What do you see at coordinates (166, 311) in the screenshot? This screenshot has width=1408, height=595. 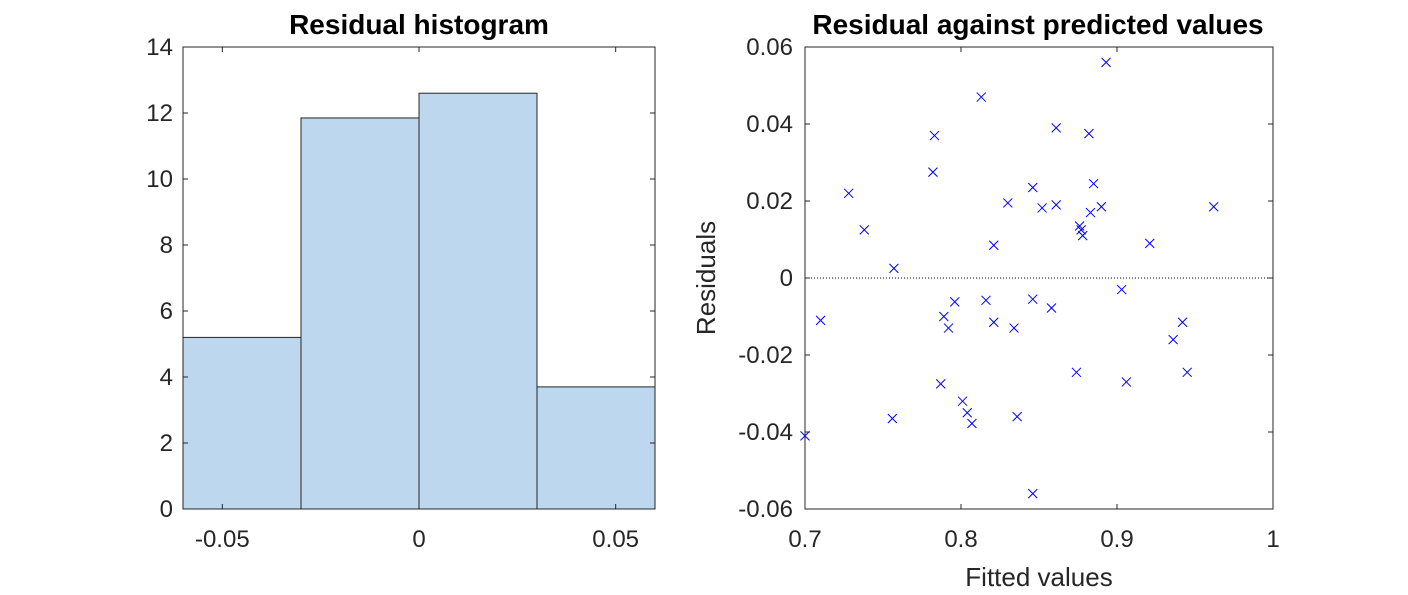 I see `y-tick-label: 6` at bounding box center [166, 311].